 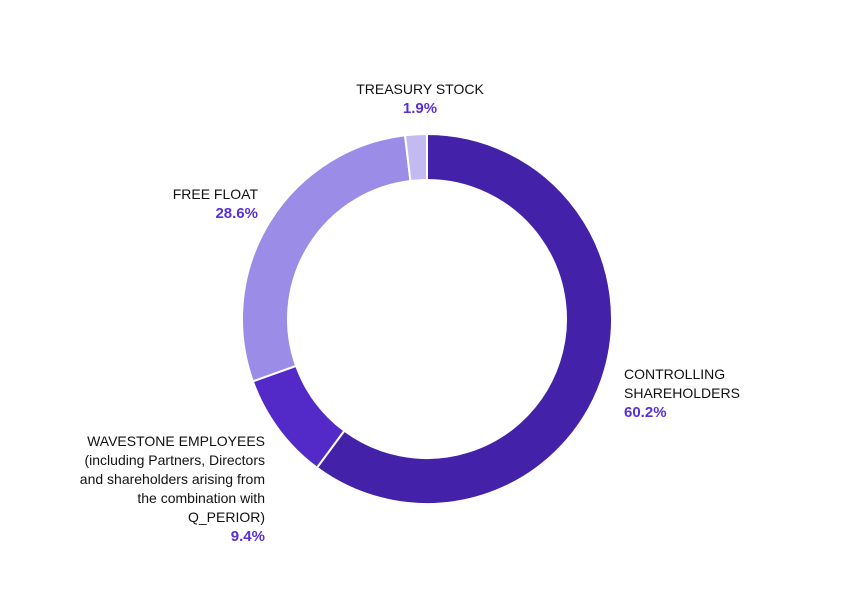 I want to click on label-controlling-shareholders: CONTROLLING SHAREHOLDERS 60.2%, so click(x=682, y=393).